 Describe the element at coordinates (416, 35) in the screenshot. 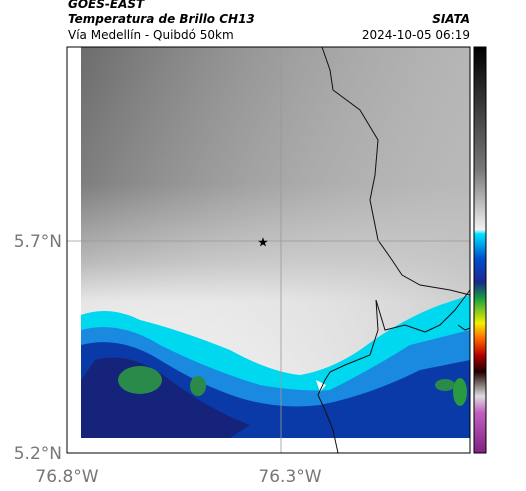

I see `timestamp: 2024-10-05 06:19` at that location.